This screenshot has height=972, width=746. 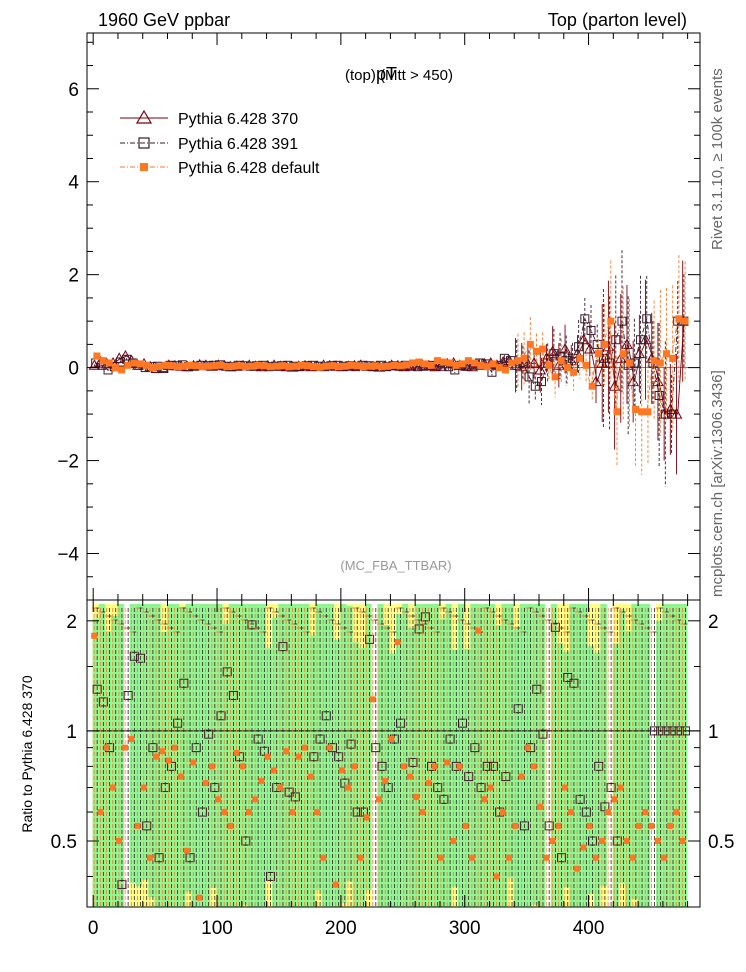 I want to click on legend-label-370: Pythia 6.428 370, so click(x=238, y=119).